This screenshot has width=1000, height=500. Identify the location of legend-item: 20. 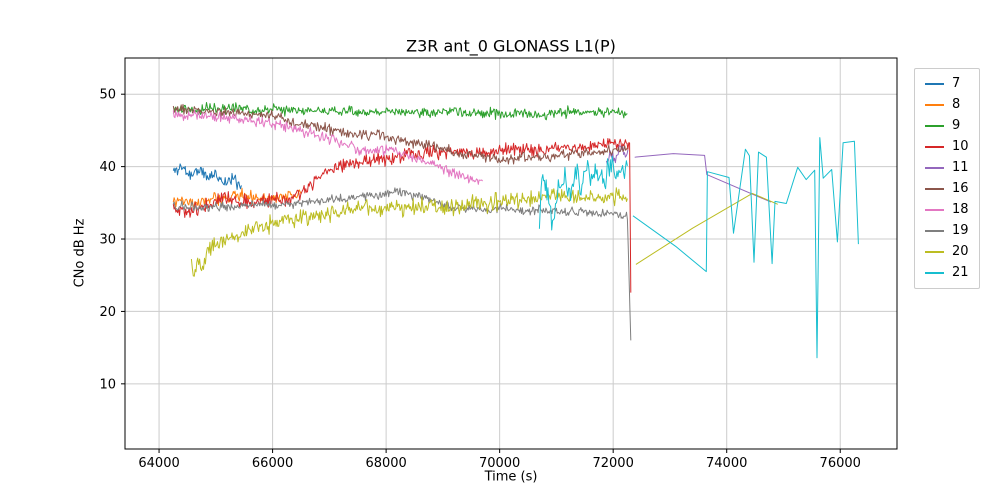
(947, 252).